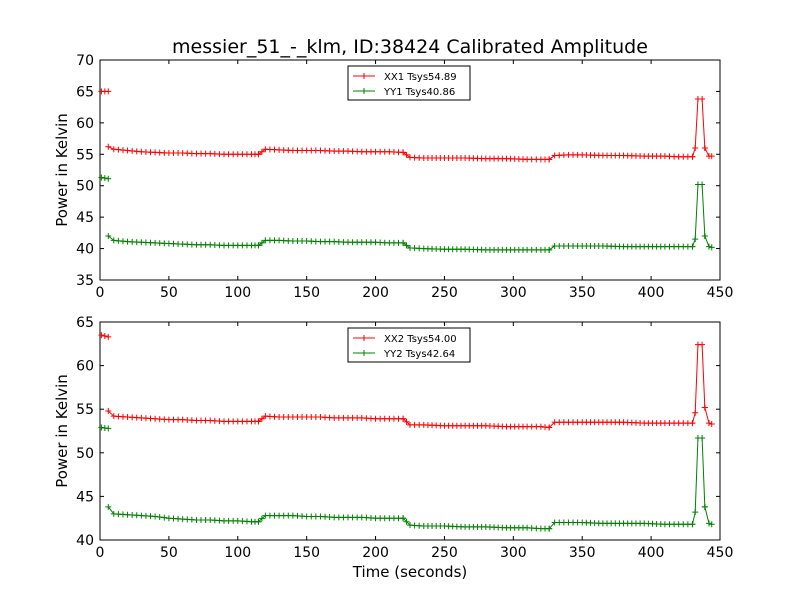  I want to click on y-tick-label: 70, so click(85, 61).